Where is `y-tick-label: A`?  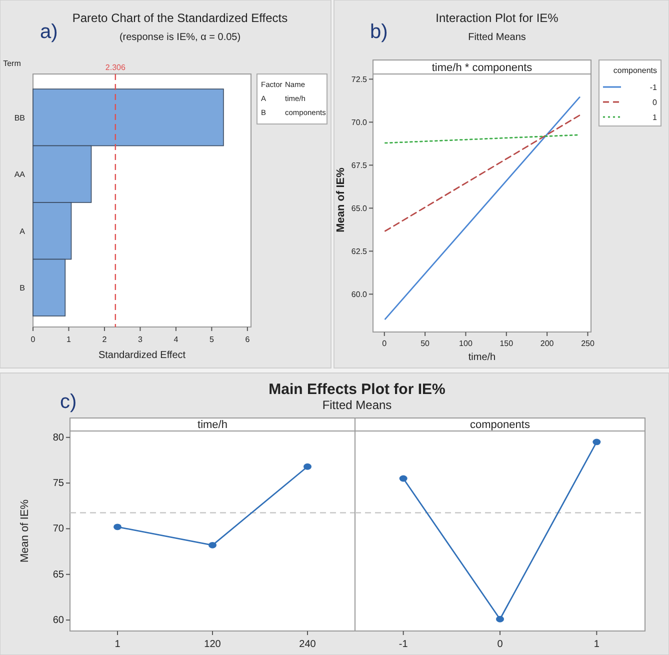 y-tick-label: A is located at coordinates (23, 231).